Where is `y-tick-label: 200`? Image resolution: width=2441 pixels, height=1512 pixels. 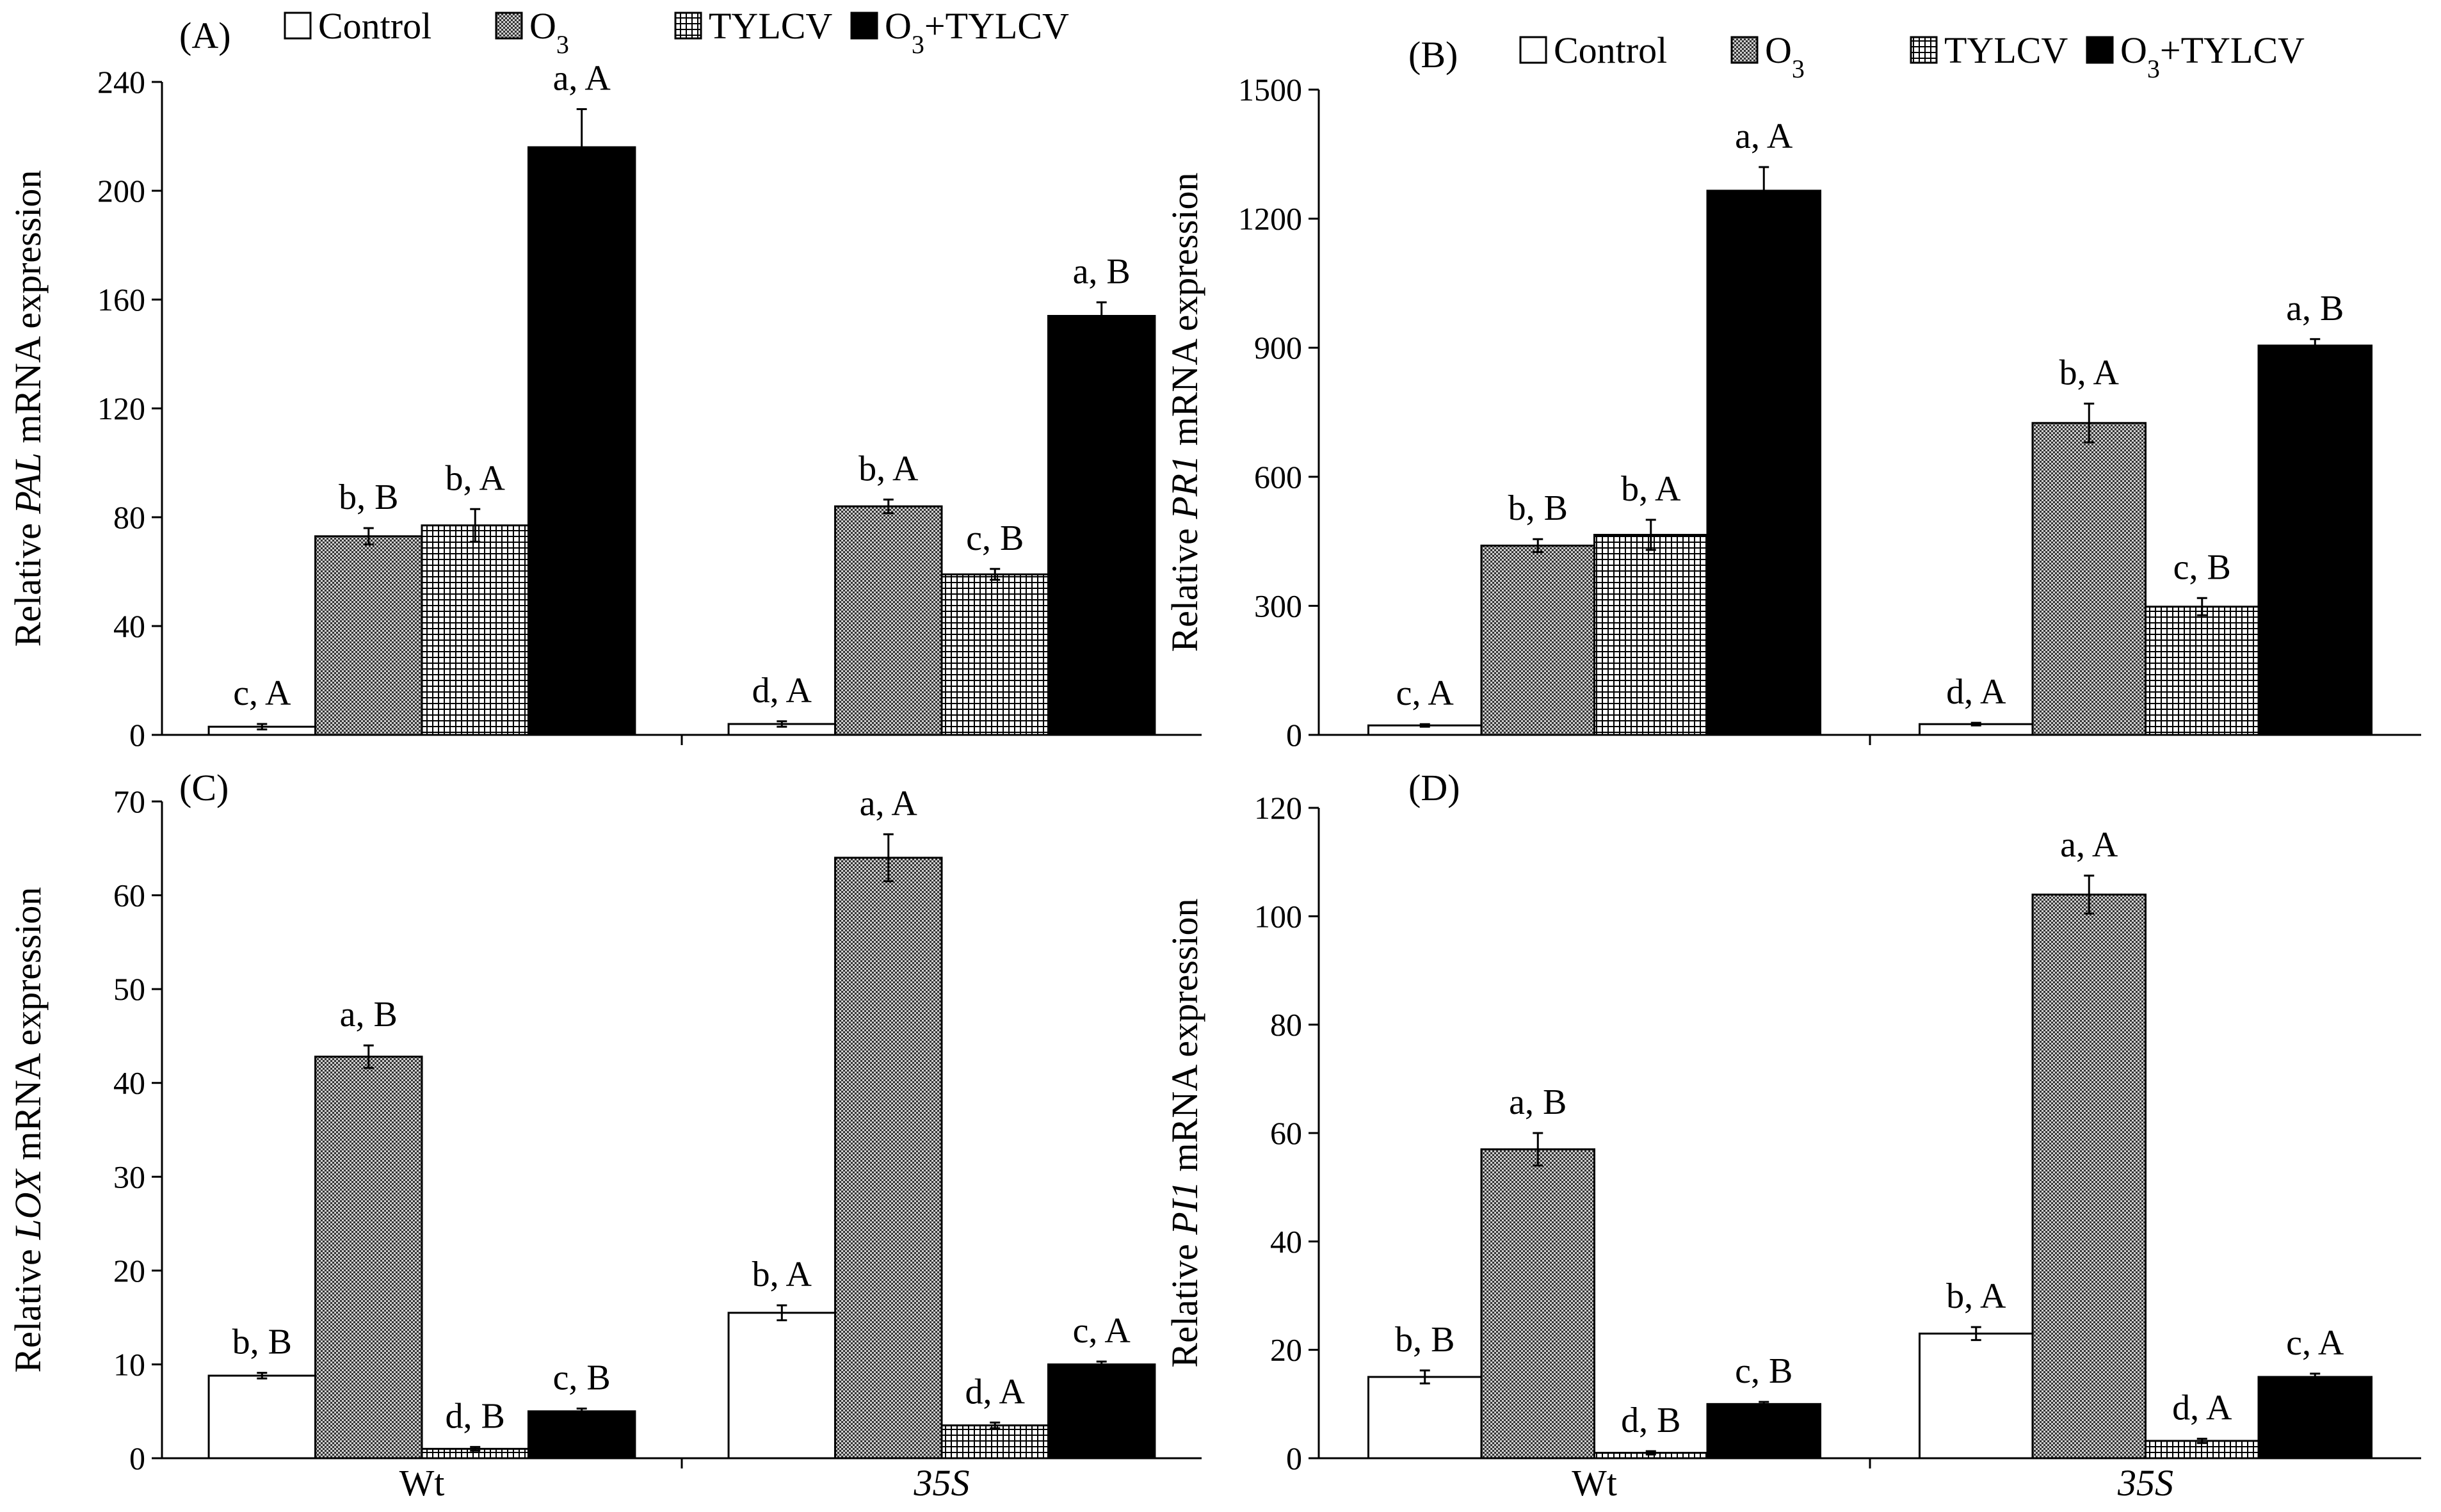 y-tick-label: 200 is located at coordinates (121, 191).